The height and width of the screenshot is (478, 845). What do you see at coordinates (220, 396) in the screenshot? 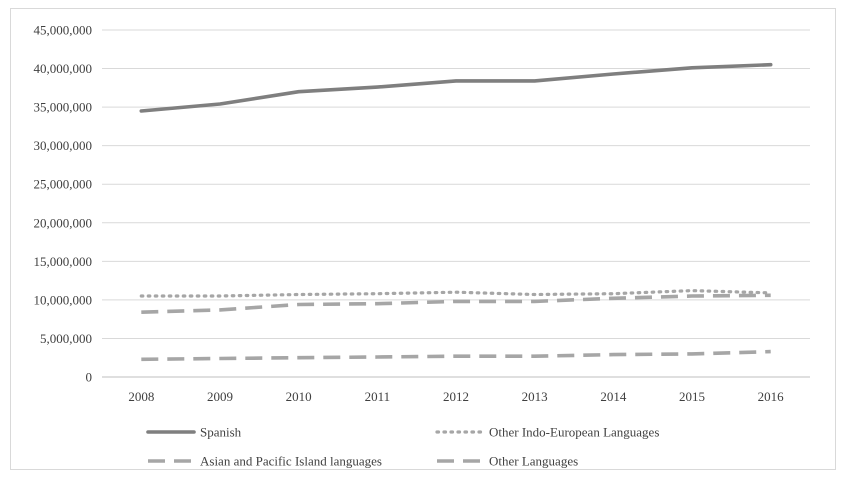
I see `x-tick-label: 2009` at bounding box center [220, 396].